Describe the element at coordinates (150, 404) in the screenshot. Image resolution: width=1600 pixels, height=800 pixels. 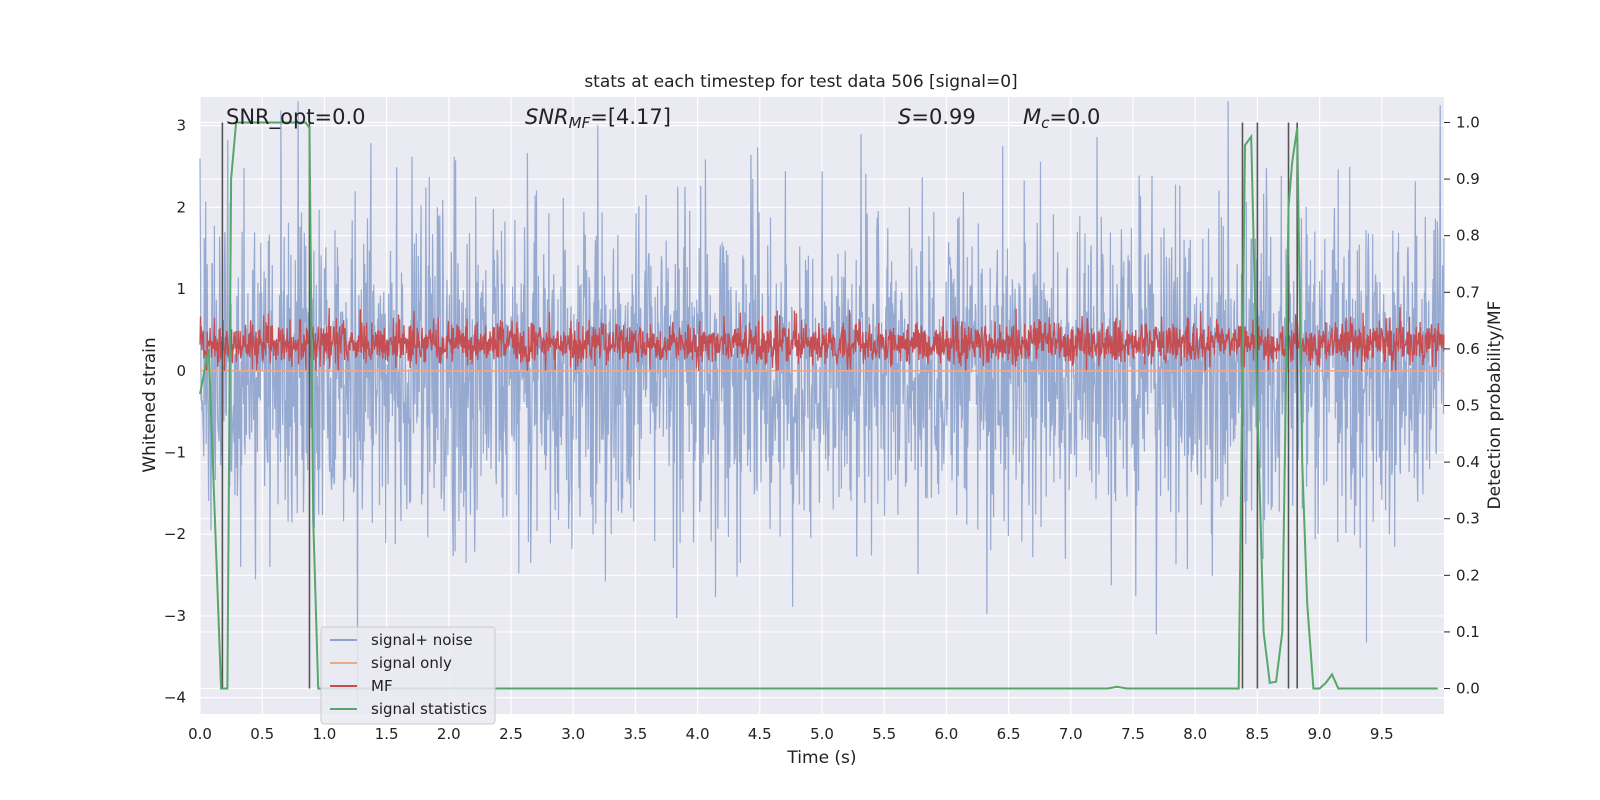
I see `y-axis-label: Whitened strain` at that location.